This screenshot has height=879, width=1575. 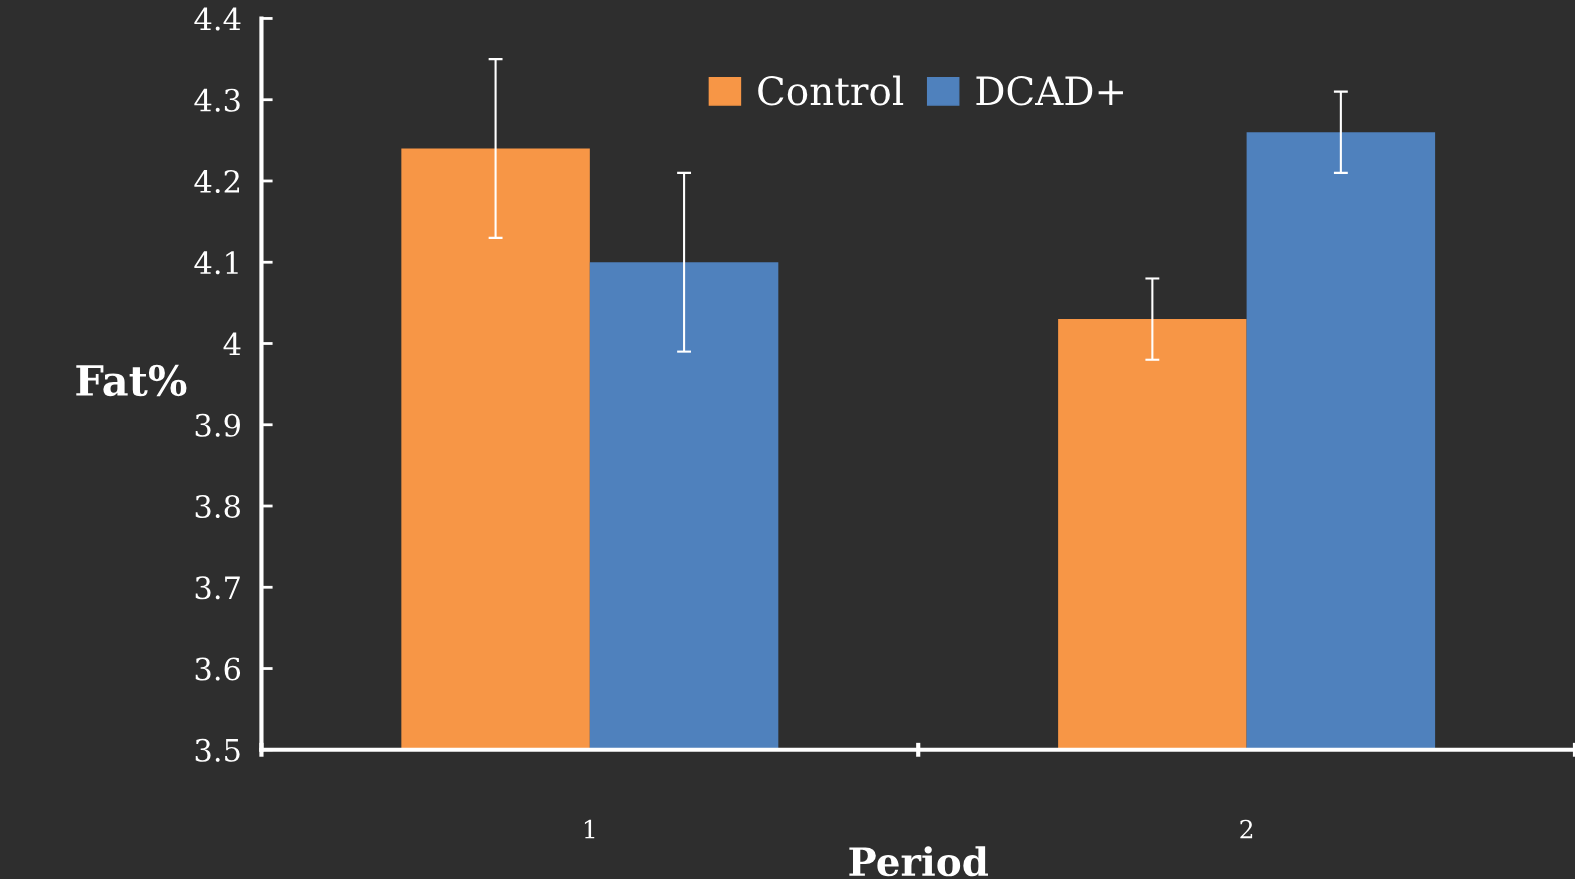 What do you see at coordinates (918, 861) in the screenshot?
I see `x-axis-title: Period` at bounding box center [918, 861].